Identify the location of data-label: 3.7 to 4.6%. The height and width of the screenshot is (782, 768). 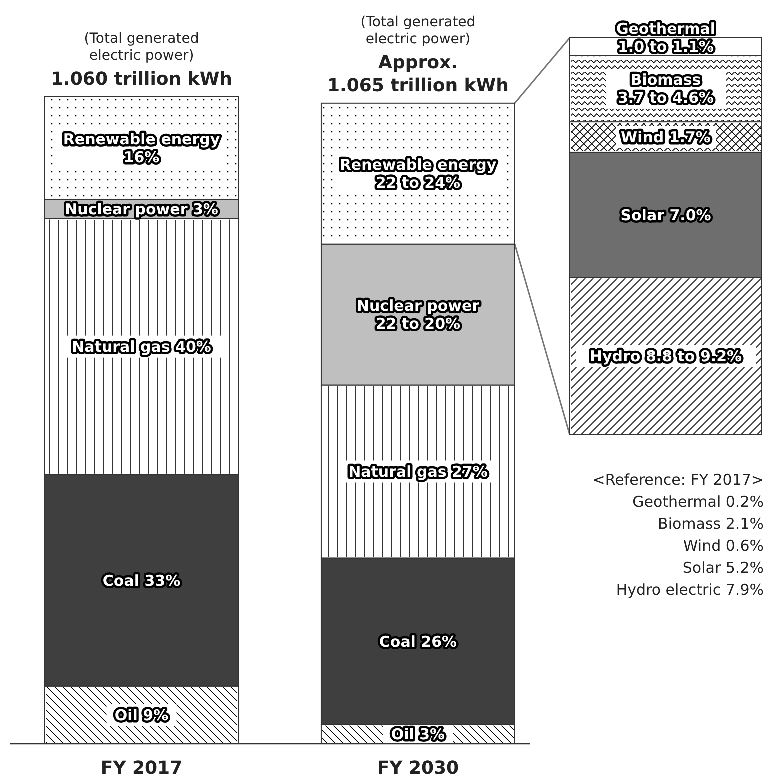
(666, 98).